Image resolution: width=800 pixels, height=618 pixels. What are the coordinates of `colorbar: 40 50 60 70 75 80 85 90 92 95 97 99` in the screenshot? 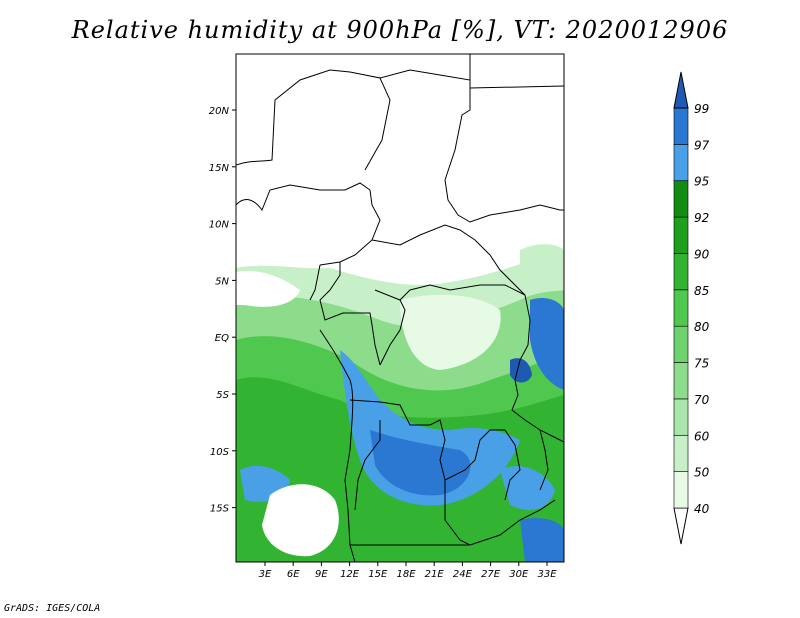 It's located at (691, 308).